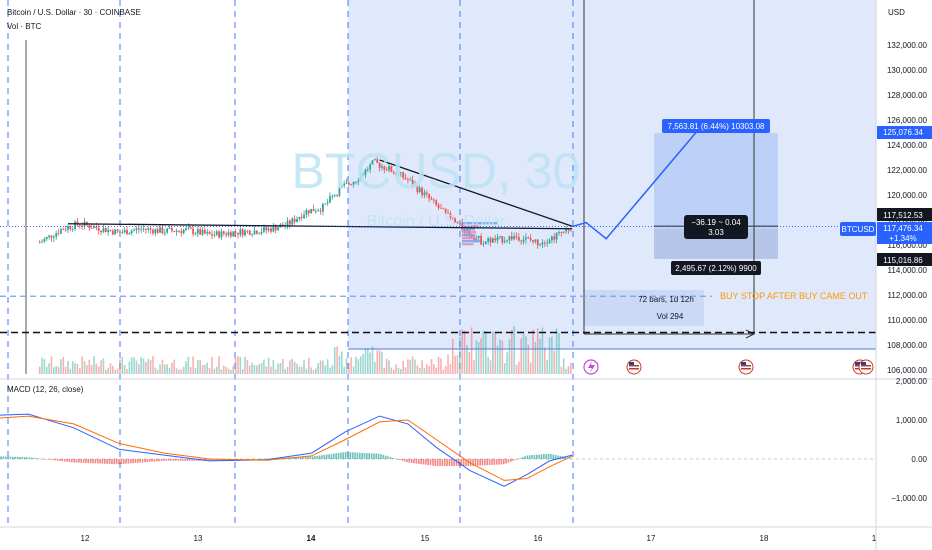  I want to click on measure-top-label-bg, so click(716, 126).